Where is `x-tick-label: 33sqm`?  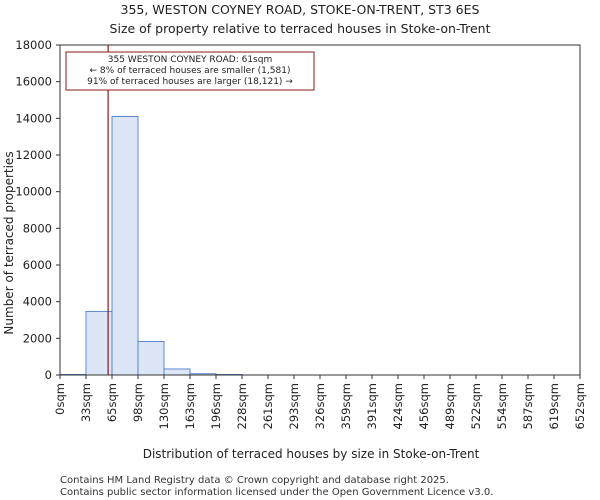
x-tick-label: 33sqm is located at coordinates (86, 402).